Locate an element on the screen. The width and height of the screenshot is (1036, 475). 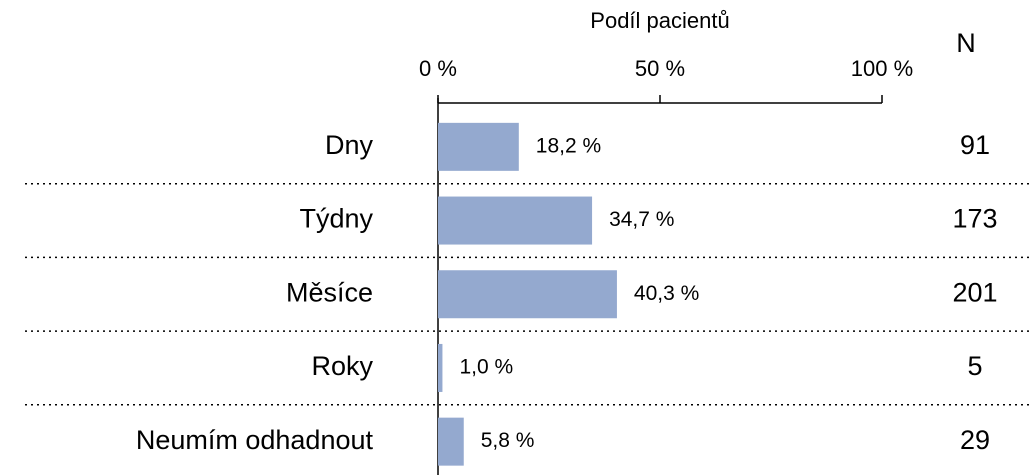
n-value: 5 is located at coordinates (974, 366).